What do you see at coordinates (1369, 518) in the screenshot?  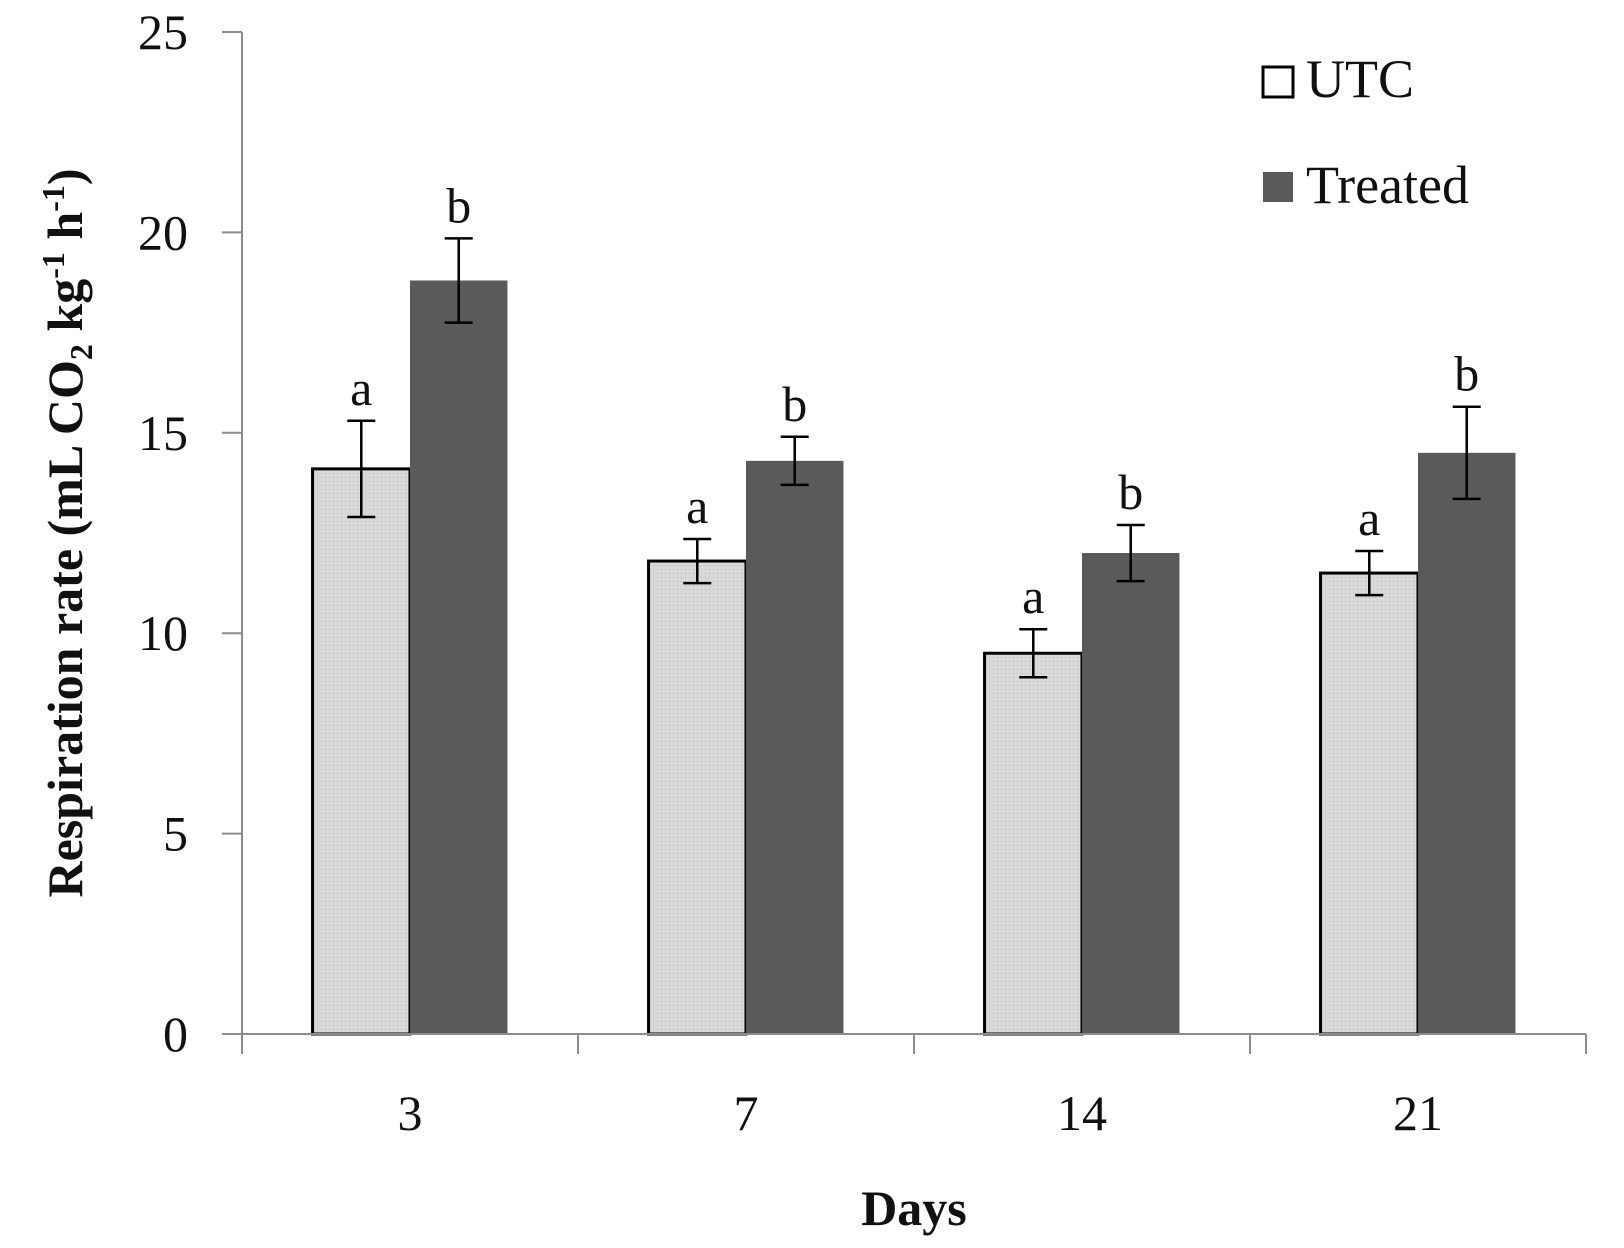 I see `significance-letter-utc-day-21: a` at bounding box center [1369, 518].